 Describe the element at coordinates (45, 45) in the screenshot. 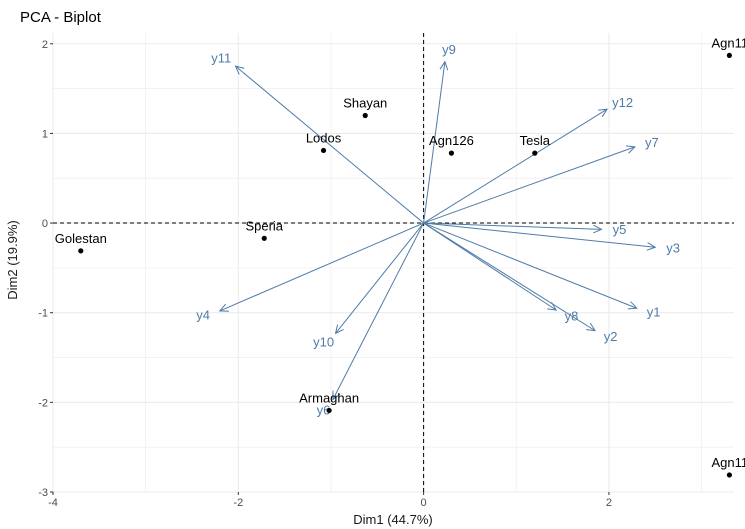

I see `y-tick-label: 2` at that location.